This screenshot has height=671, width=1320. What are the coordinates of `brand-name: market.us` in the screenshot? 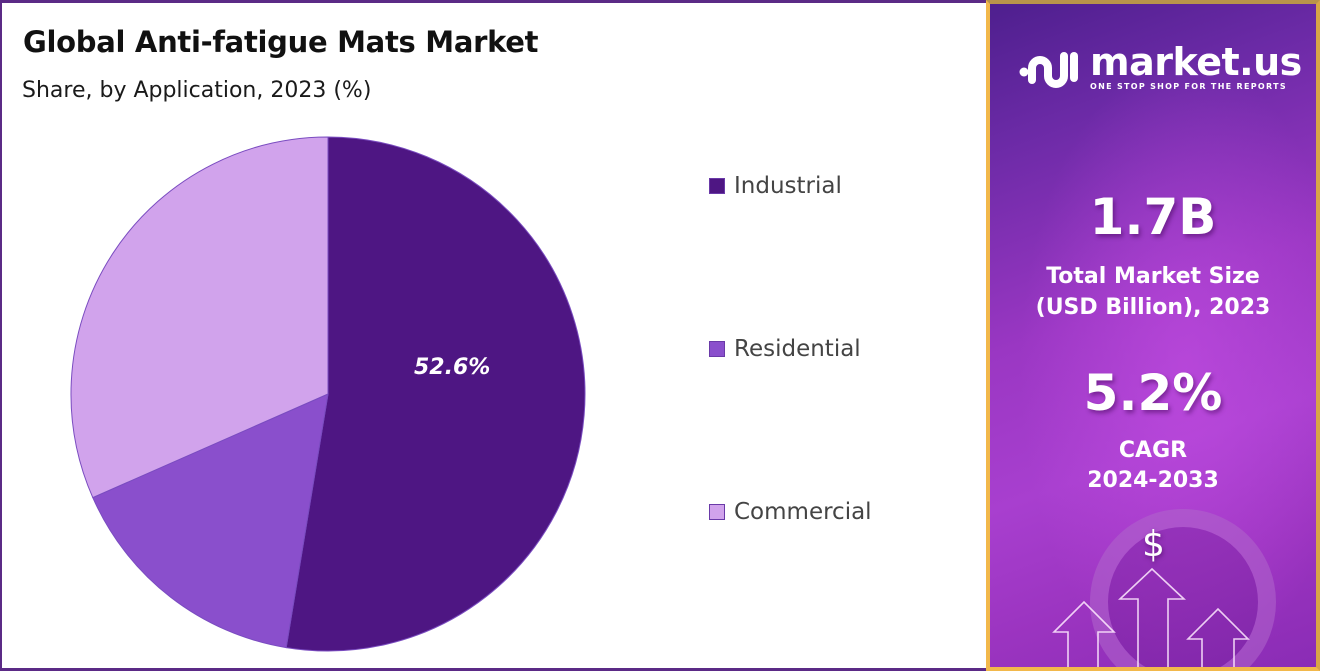 It's located at (1196, 62).